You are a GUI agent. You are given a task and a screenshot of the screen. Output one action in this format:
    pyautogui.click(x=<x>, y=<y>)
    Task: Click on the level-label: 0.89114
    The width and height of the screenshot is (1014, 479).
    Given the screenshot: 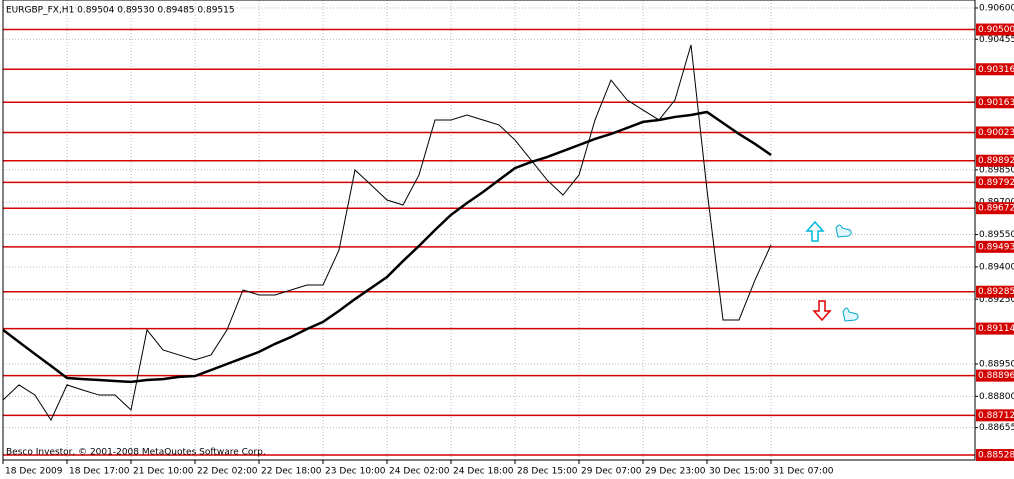 What is the action you would take?
    pyautogui.click(x=996, y=329)
    